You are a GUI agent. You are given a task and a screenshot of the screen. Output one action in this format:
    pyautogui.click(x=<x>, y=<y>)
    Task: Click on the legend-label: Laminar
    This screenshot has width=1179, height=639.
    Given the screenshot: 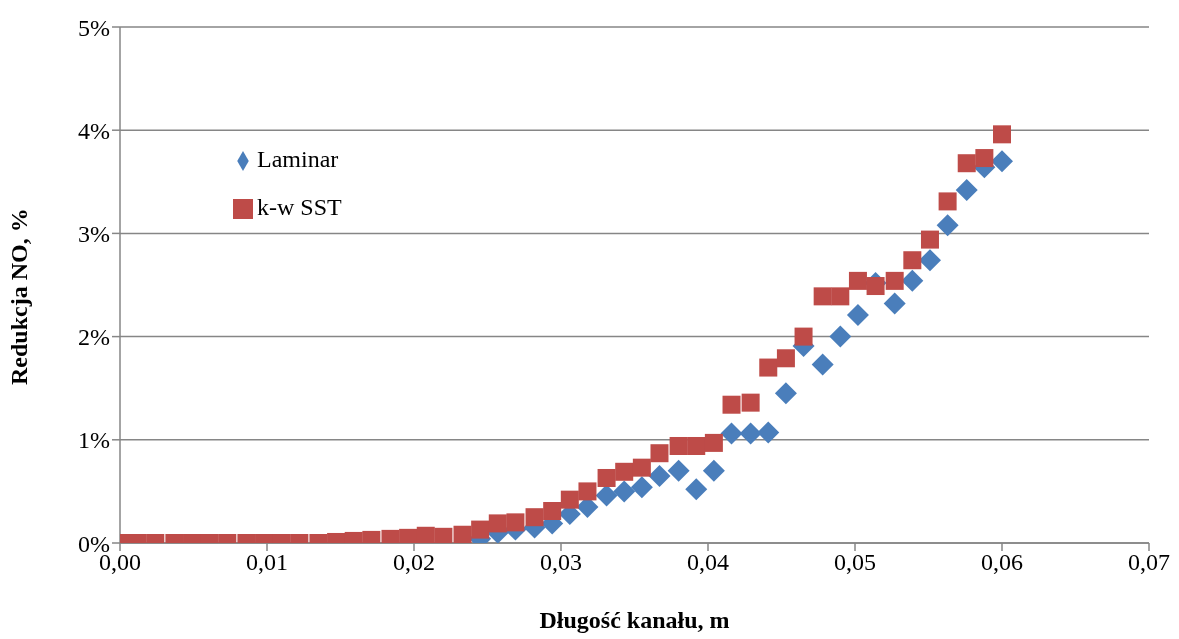 What is the action you would take?
    pyautogui.click(x=298, y=159)
    